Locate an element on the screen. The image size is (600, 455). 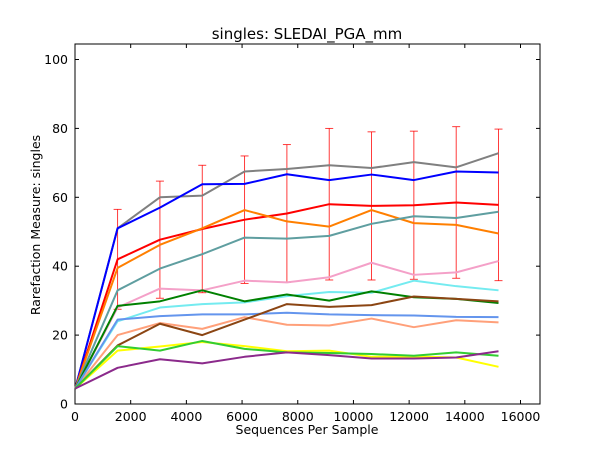
x-tick-label: 8000 is located at coordinates (298, 416).